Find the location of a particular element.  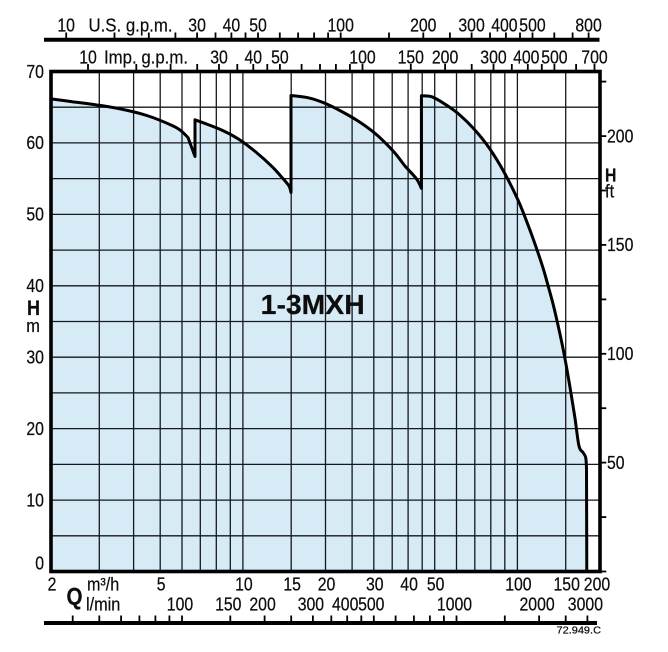

svg-text: 0 is located at coordinates (39, 563).